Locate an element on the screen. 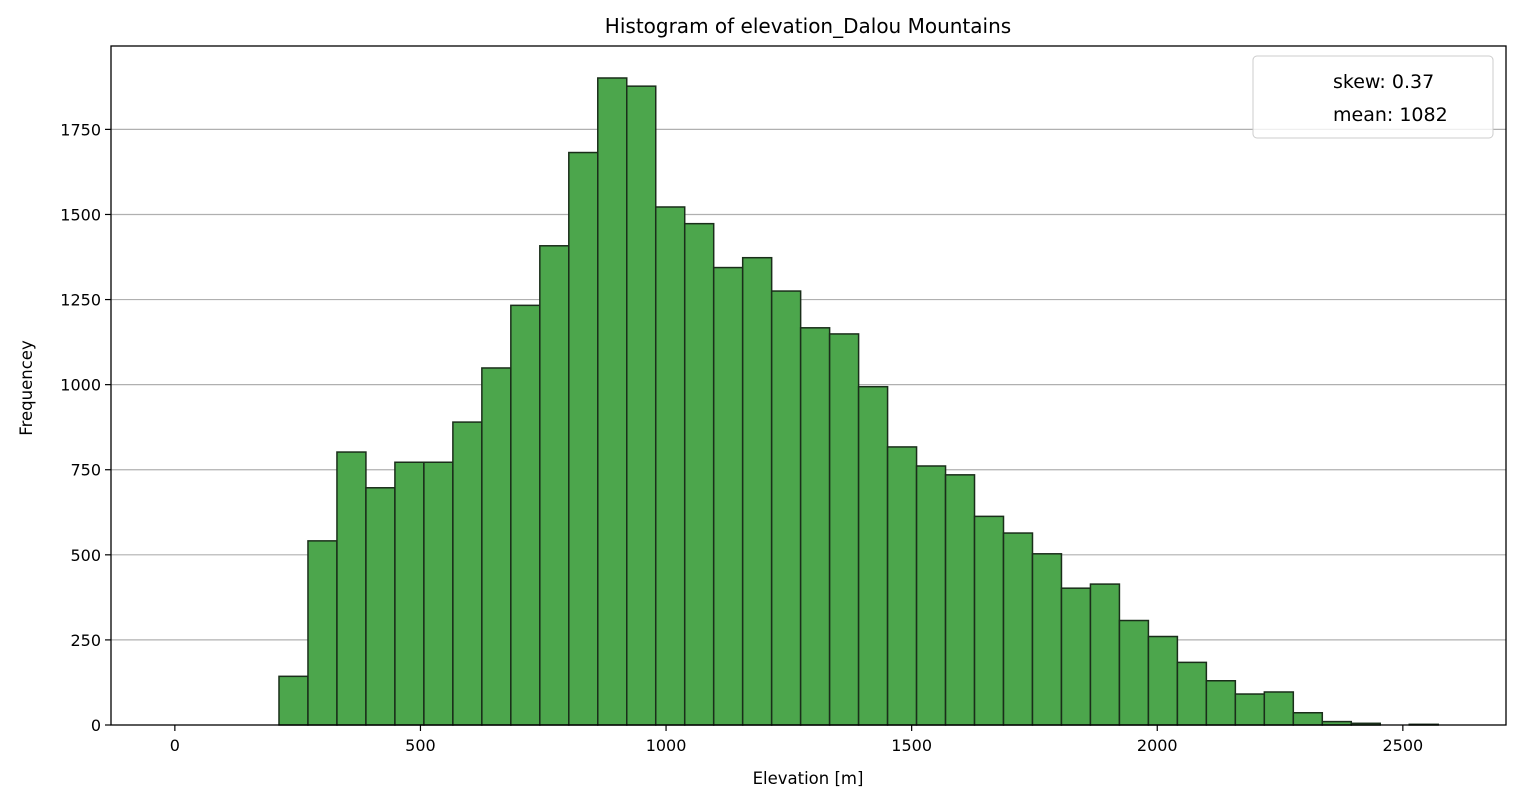 This screenshot has width=1520, height=803. y-tick-label: 1500 is located at coordinates (80, 214).